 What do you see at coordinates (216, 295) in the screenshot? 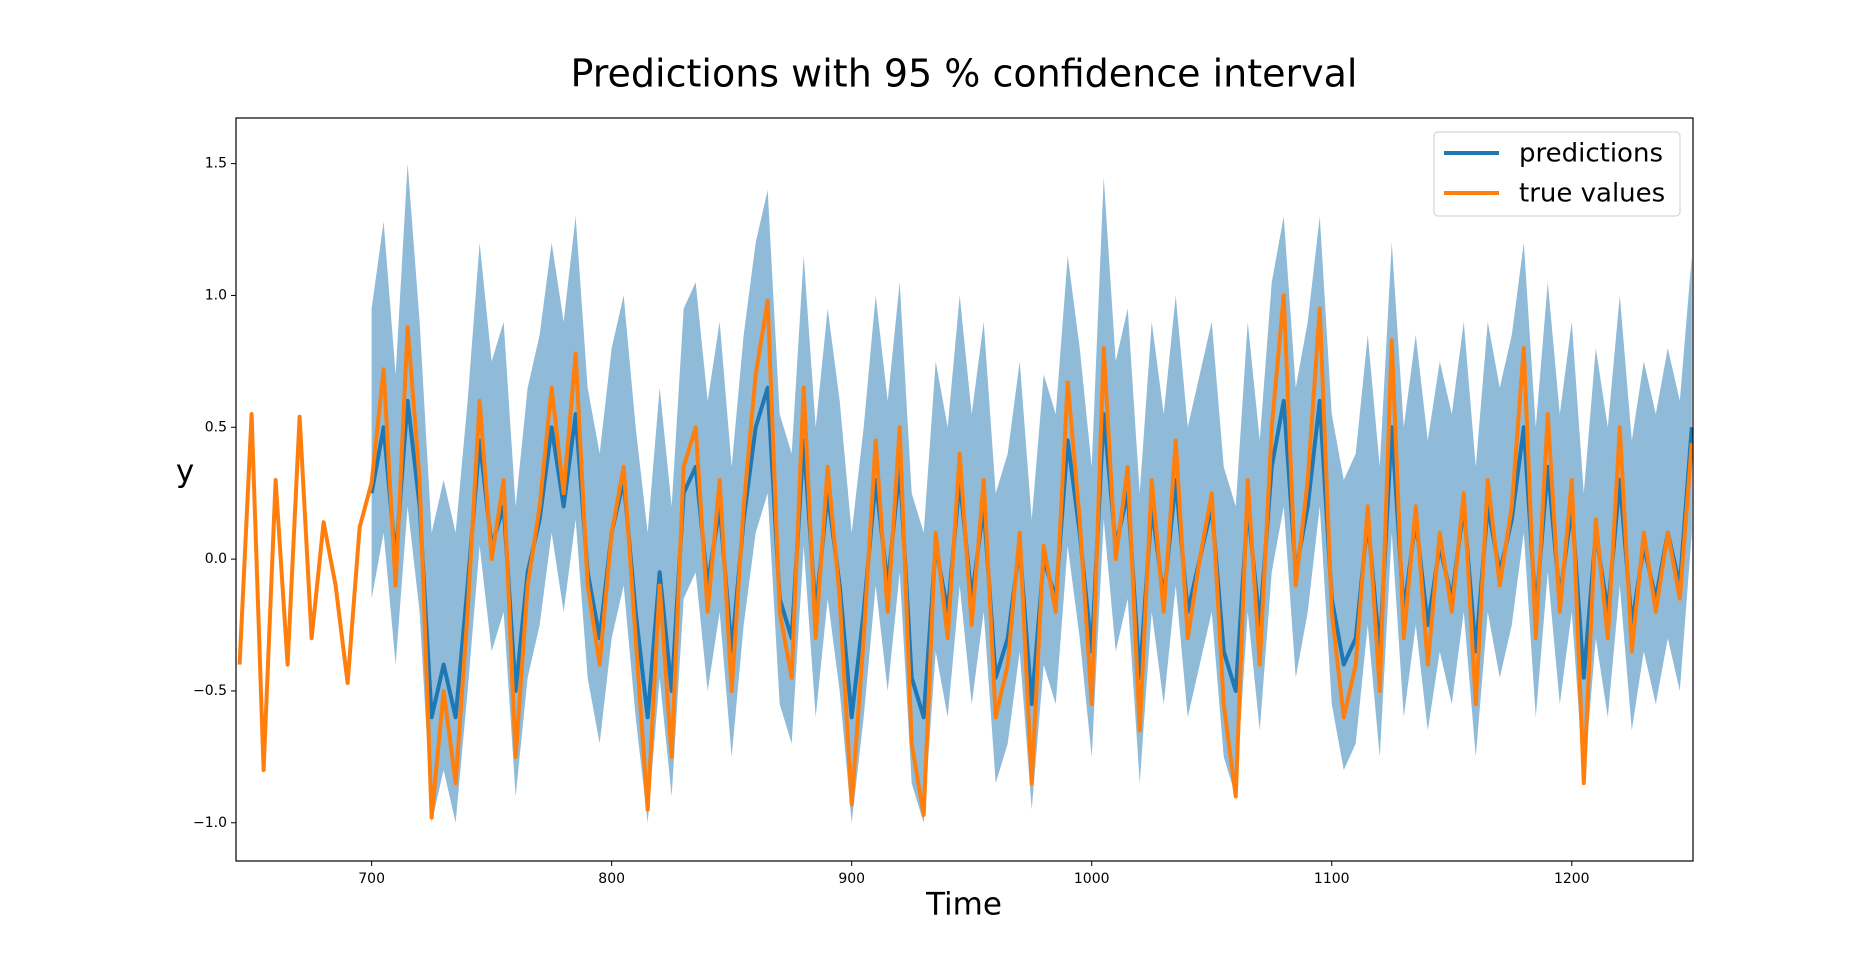
I see `y-tick-label: 1.0` at bounding box center [216, 295].